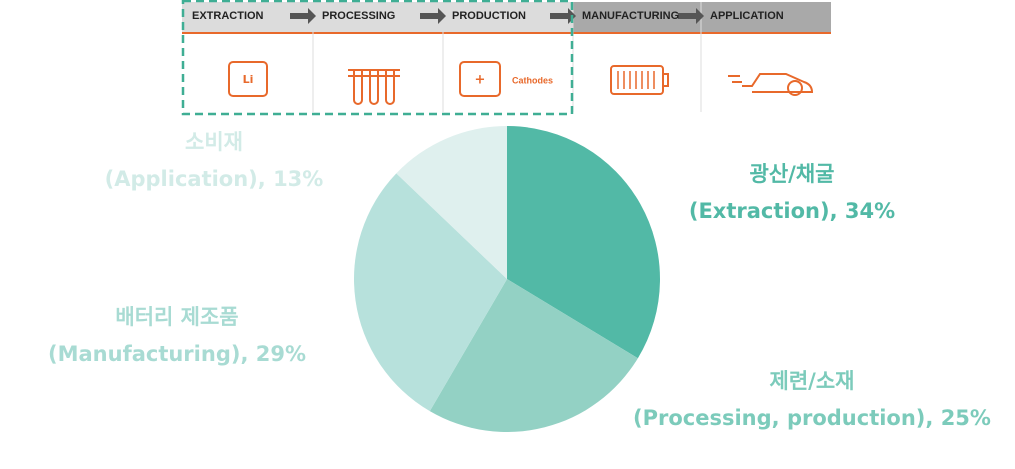 Image resolution: width=1015 pixels, height=469 pixels. What do you see at coordinates (489, 16) in the screenshot?
I see `step: PRODUCTION` at bounding box center [489, 16].